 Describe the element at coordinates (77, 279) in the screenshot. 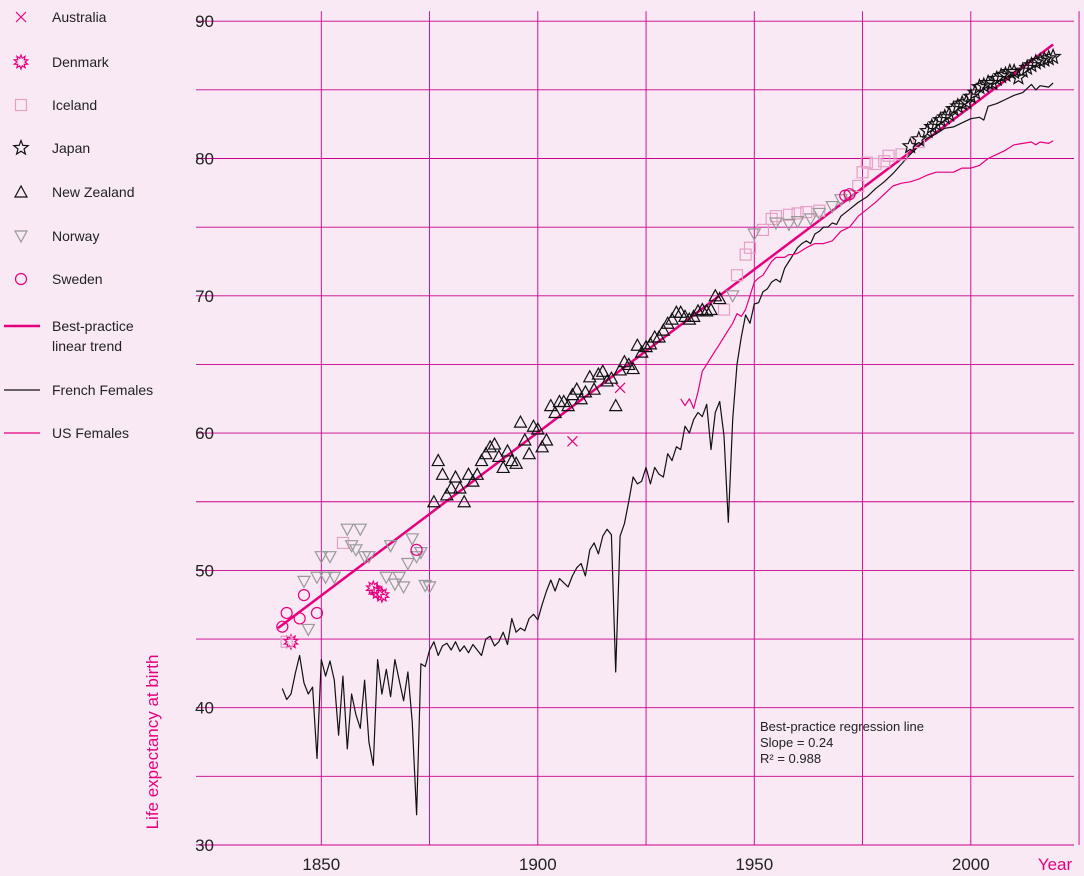

I see `legend-label: Sweden` at that location.